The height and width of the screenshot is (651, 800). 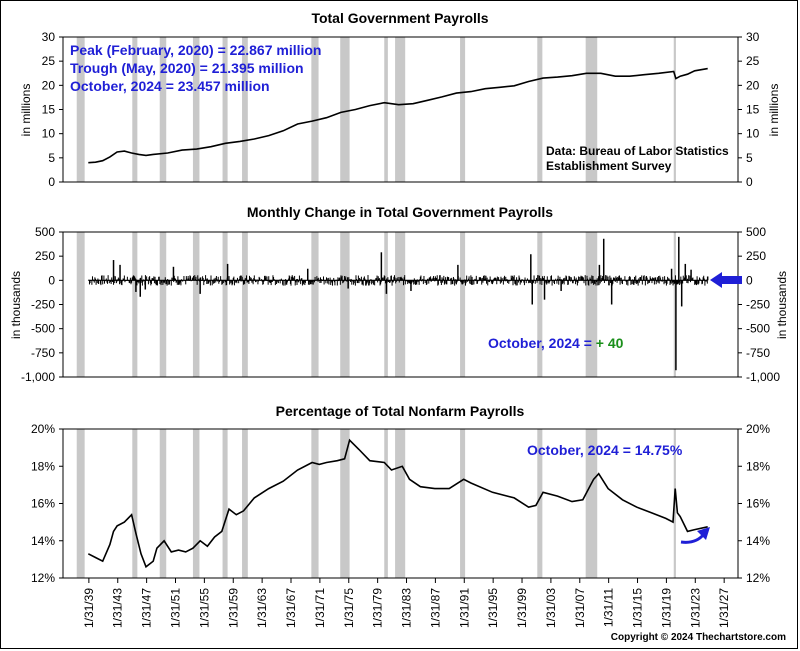 I want to click on panel1-title: Total Government Payrolls, so click(x=399, y=18).